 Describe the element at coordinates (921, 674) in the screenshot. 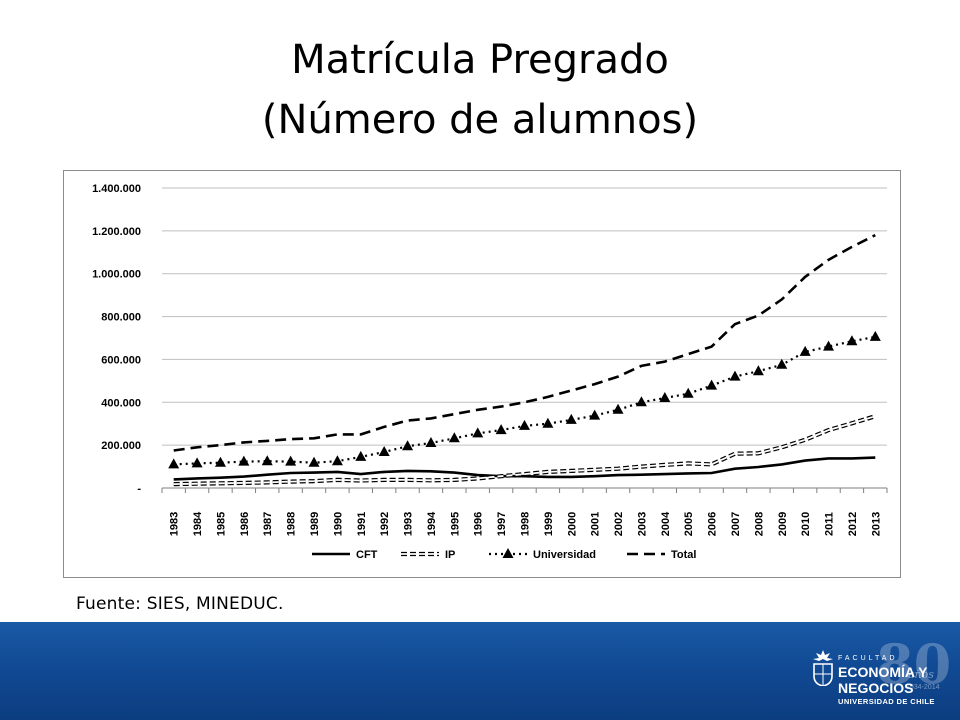

I see `anniversary-sub: años` at that location.